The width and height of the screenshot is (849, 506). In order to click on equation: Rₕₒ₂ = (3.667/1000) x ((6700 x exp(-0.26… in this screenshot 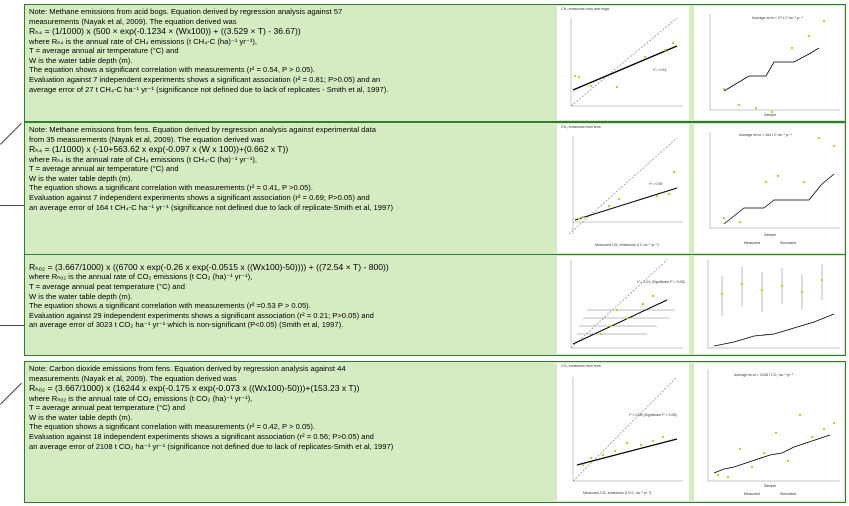, I will do `click(209, 267)`.